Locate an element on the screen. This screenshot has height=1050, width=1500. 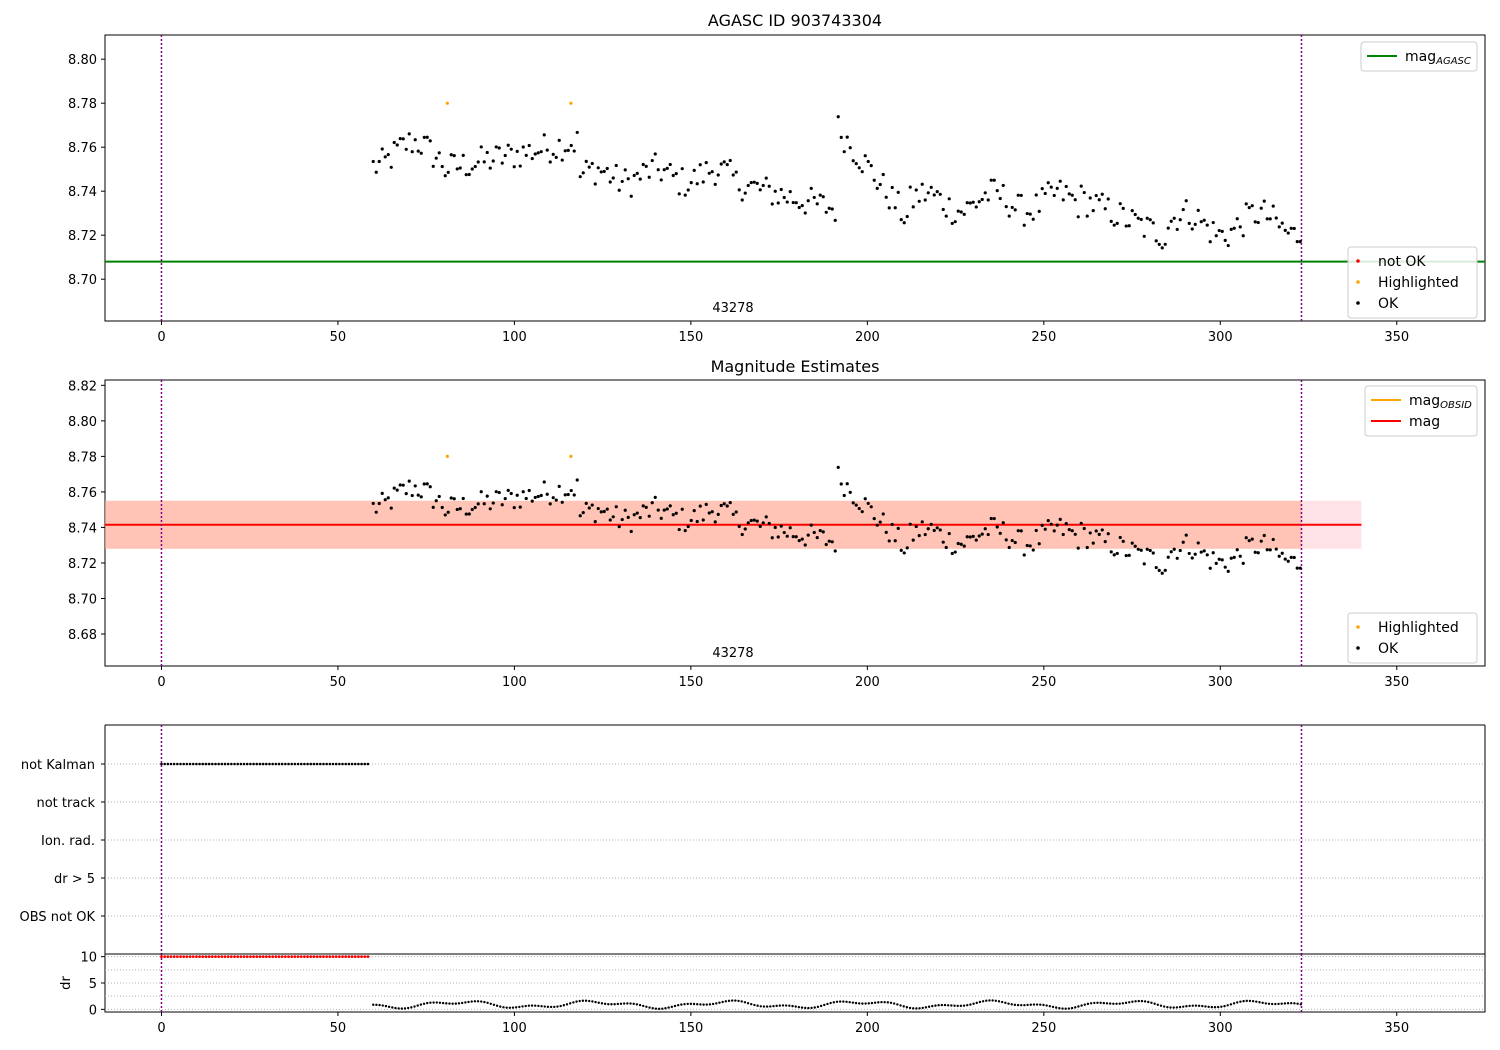
panel-dr: dr 0 50 100 150 200 250 300 350 0 5 10 is located at coordinates (772, 993).